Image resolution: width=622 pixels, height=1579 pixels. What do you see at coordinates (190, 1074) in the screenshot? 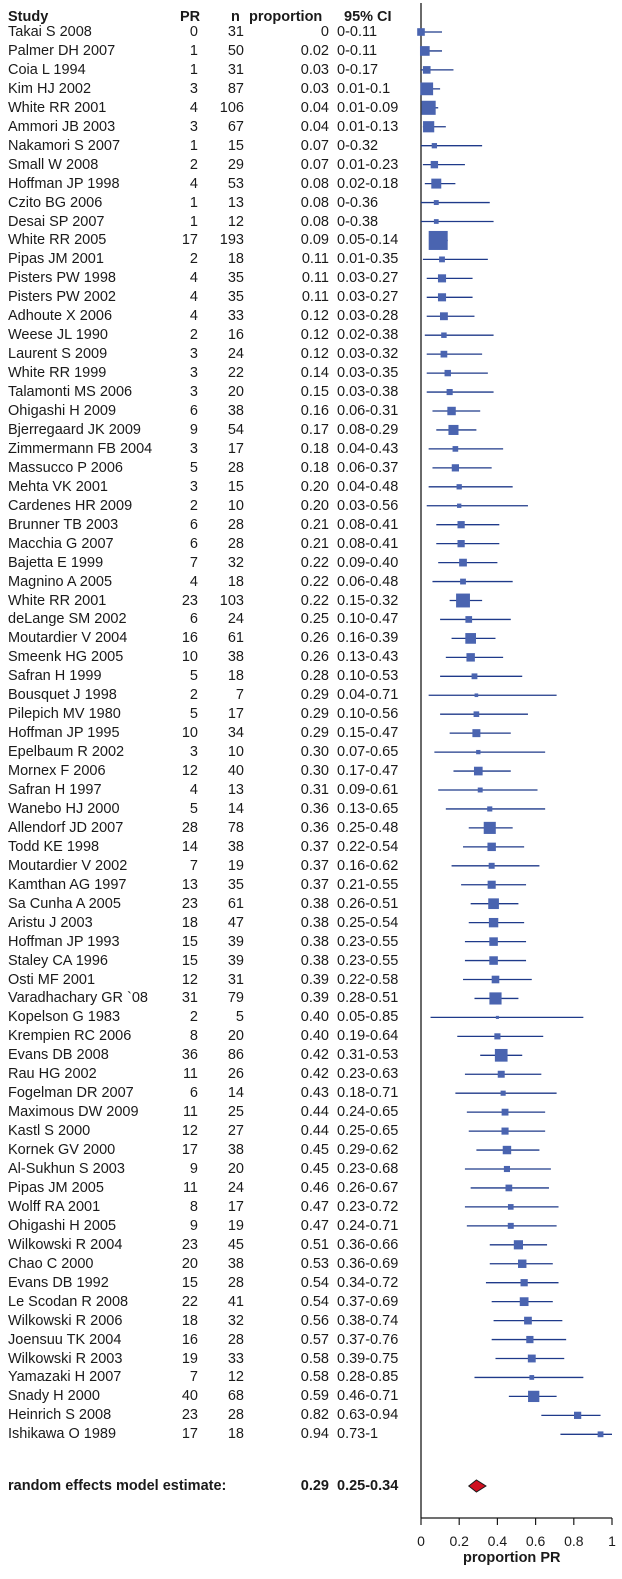
I see `study-pr: 11` at bounding box center [190, 1074].